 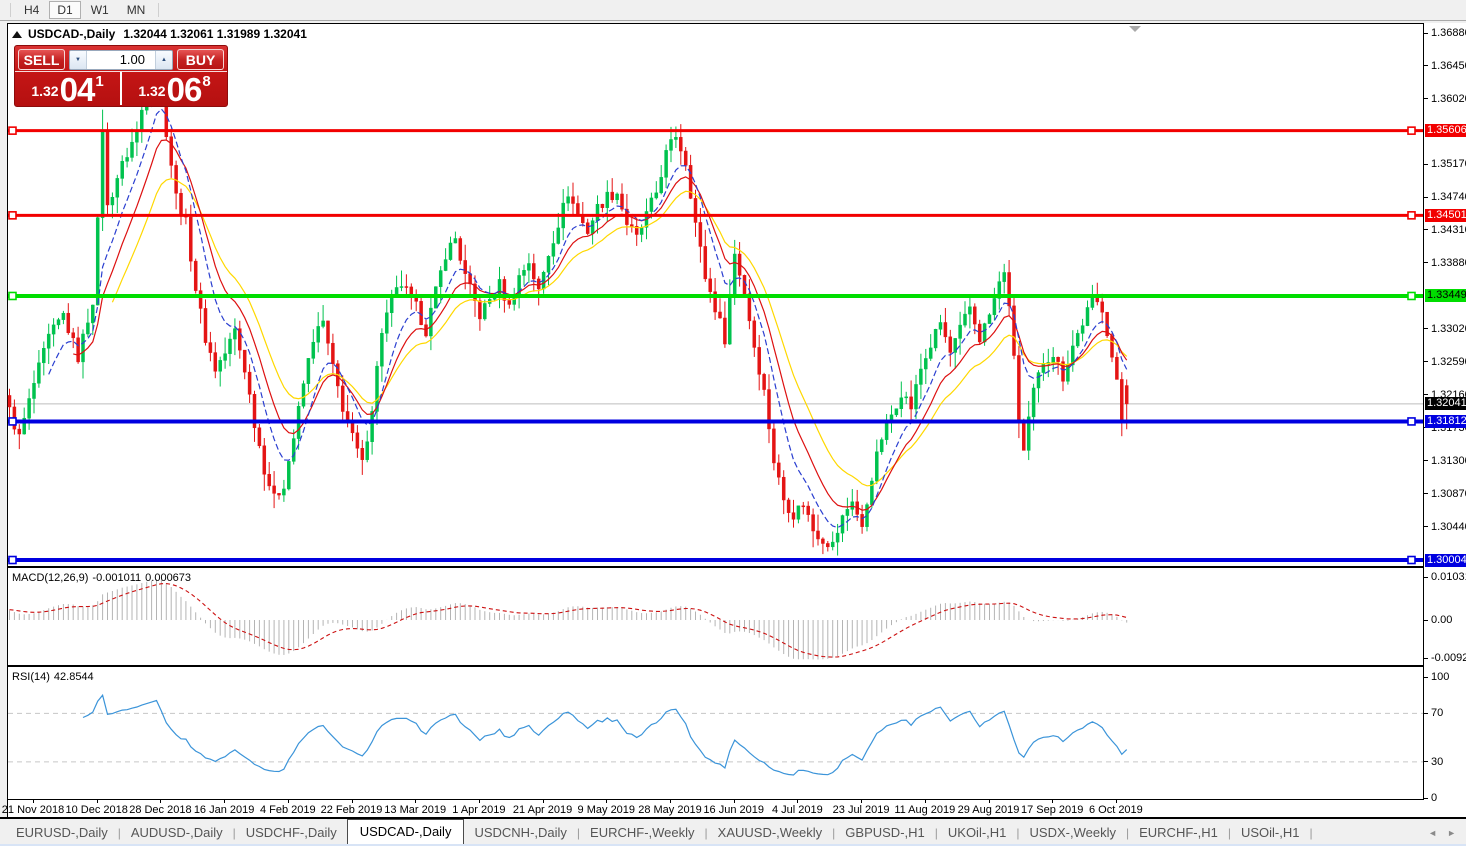 I want to click on chart-tab-ukoil-h1: UKOil-,H1, so click(x=977, y=832).